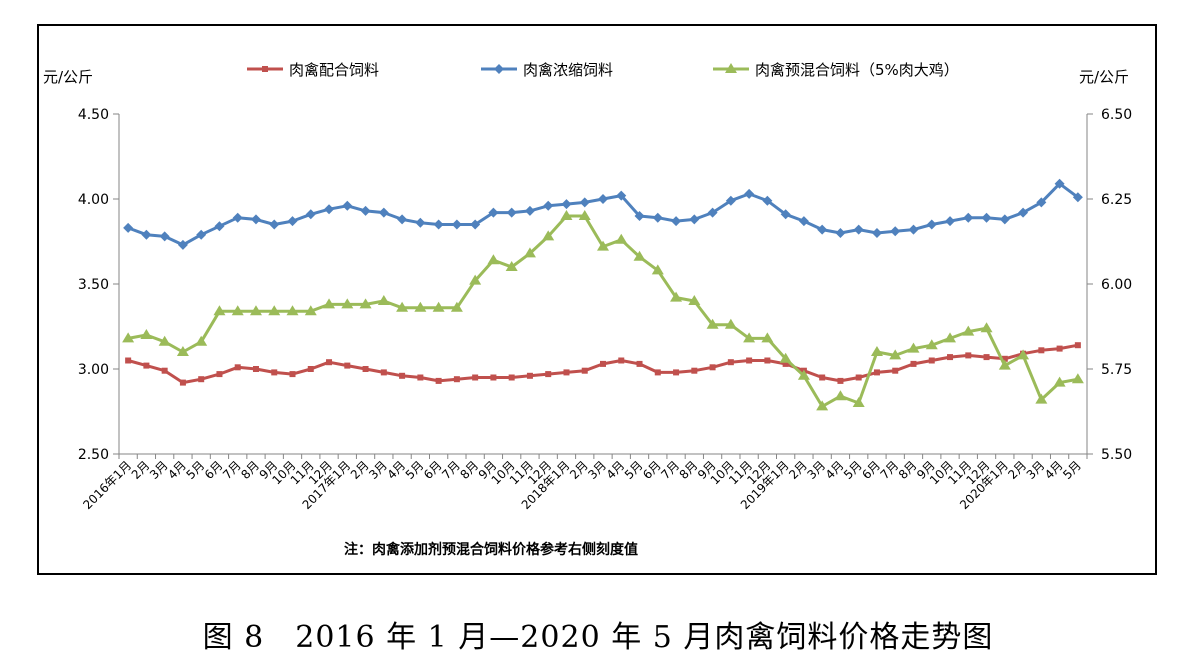 Image resolution: width=1196 pixels, height=671 pixels. What do you see at coordinates (603, 214) in the screenshot?
I see `series-concentrate-feed` at bounding box center [603, 214].